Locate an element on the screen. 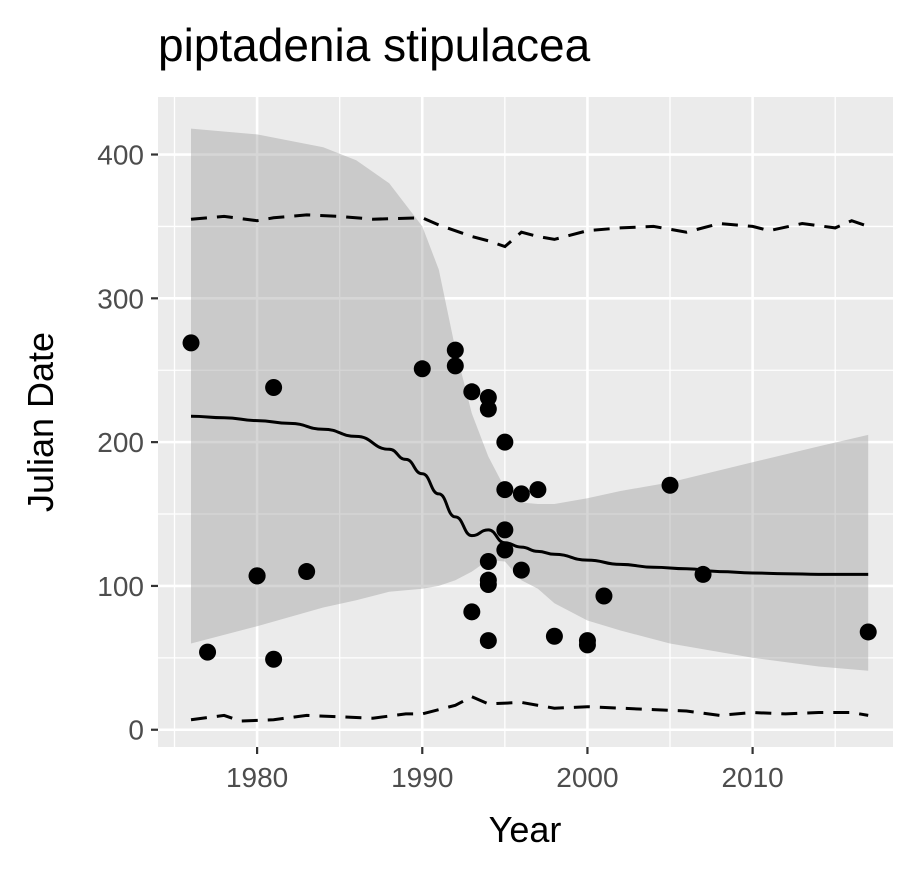  x-tick-label: 1980 is located at coordinates (257, 777).